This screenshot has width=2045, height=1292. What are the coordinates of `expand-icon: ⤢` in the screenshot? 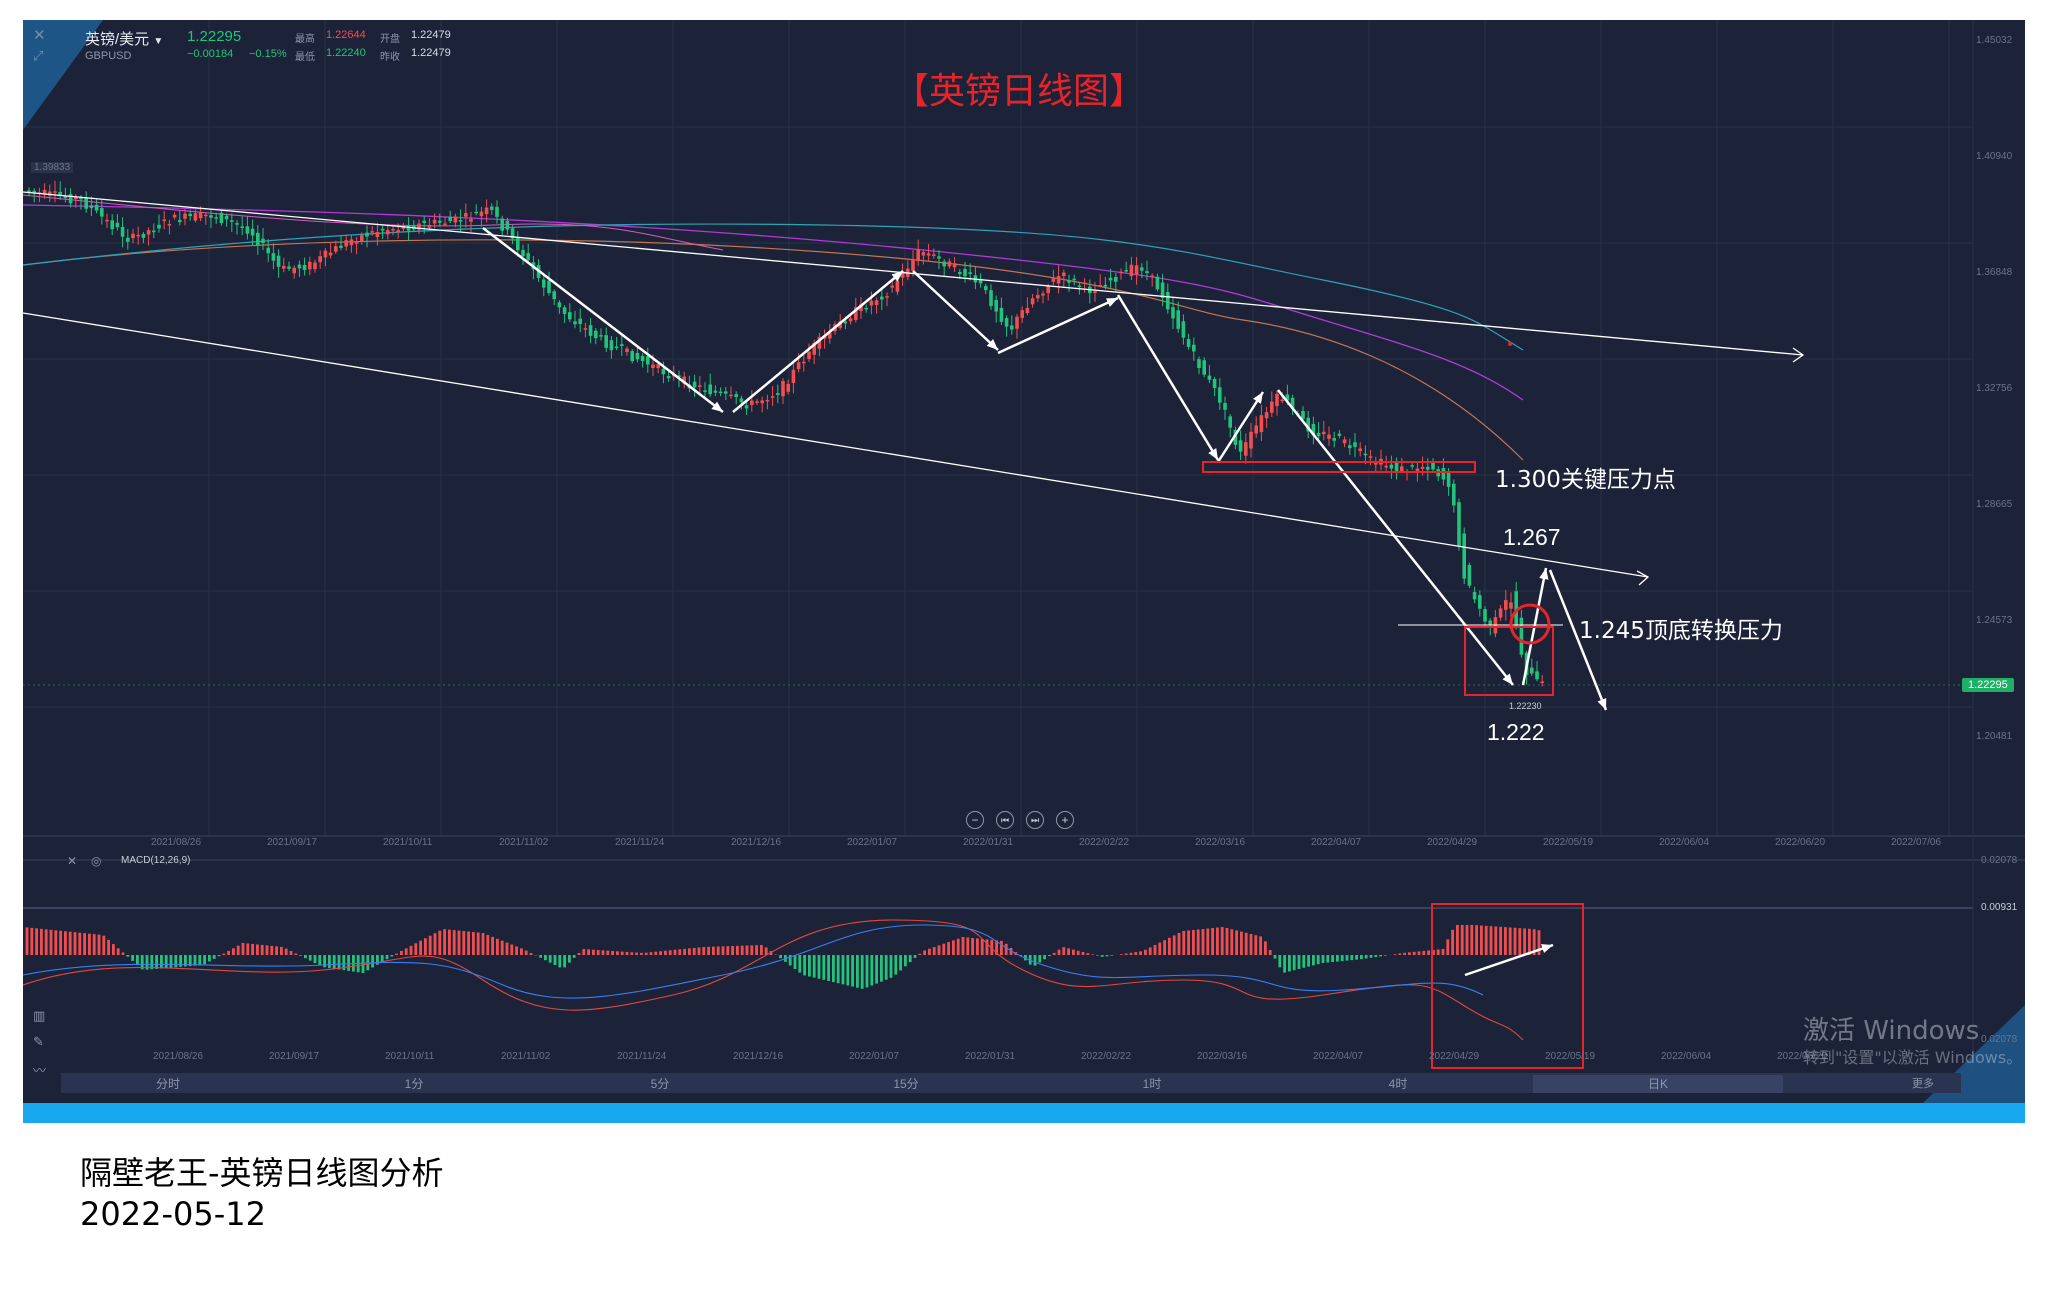 It's located at (38, 55).